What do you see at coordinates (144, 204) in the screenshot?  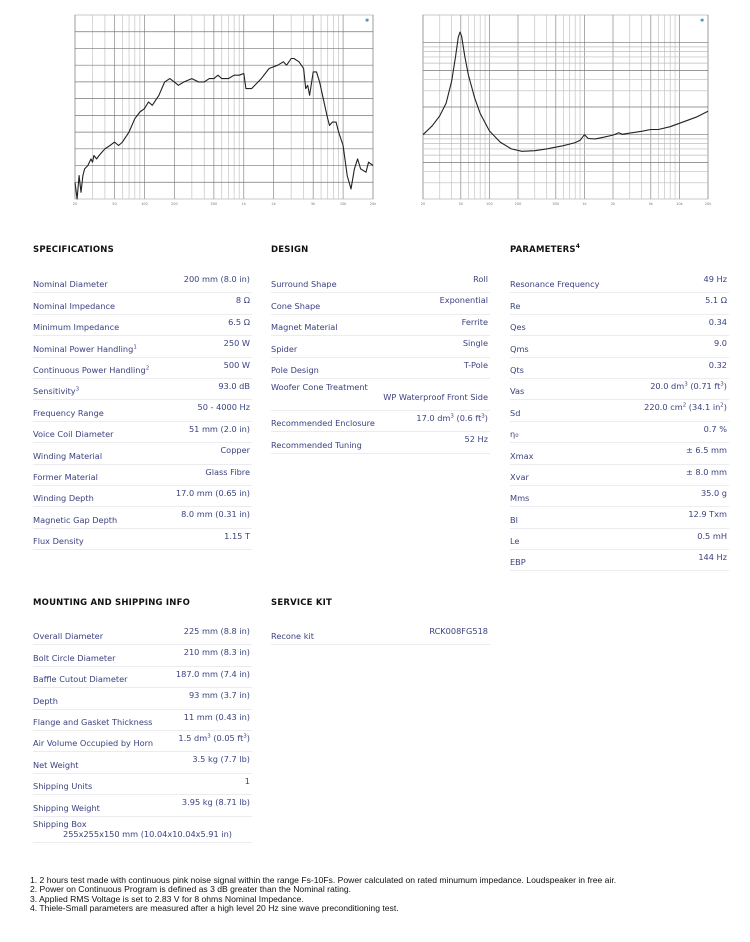 I see `x-tick-label: 100` at bounding box center [144, 204].